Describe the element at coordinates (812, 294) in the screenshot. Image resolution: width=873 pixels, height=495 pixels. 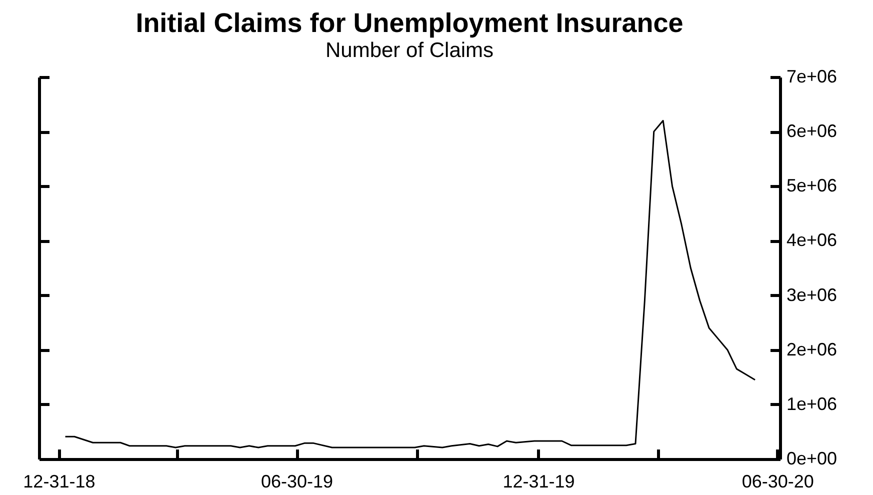
I see `y-tick-label: 3e+06` at that location.